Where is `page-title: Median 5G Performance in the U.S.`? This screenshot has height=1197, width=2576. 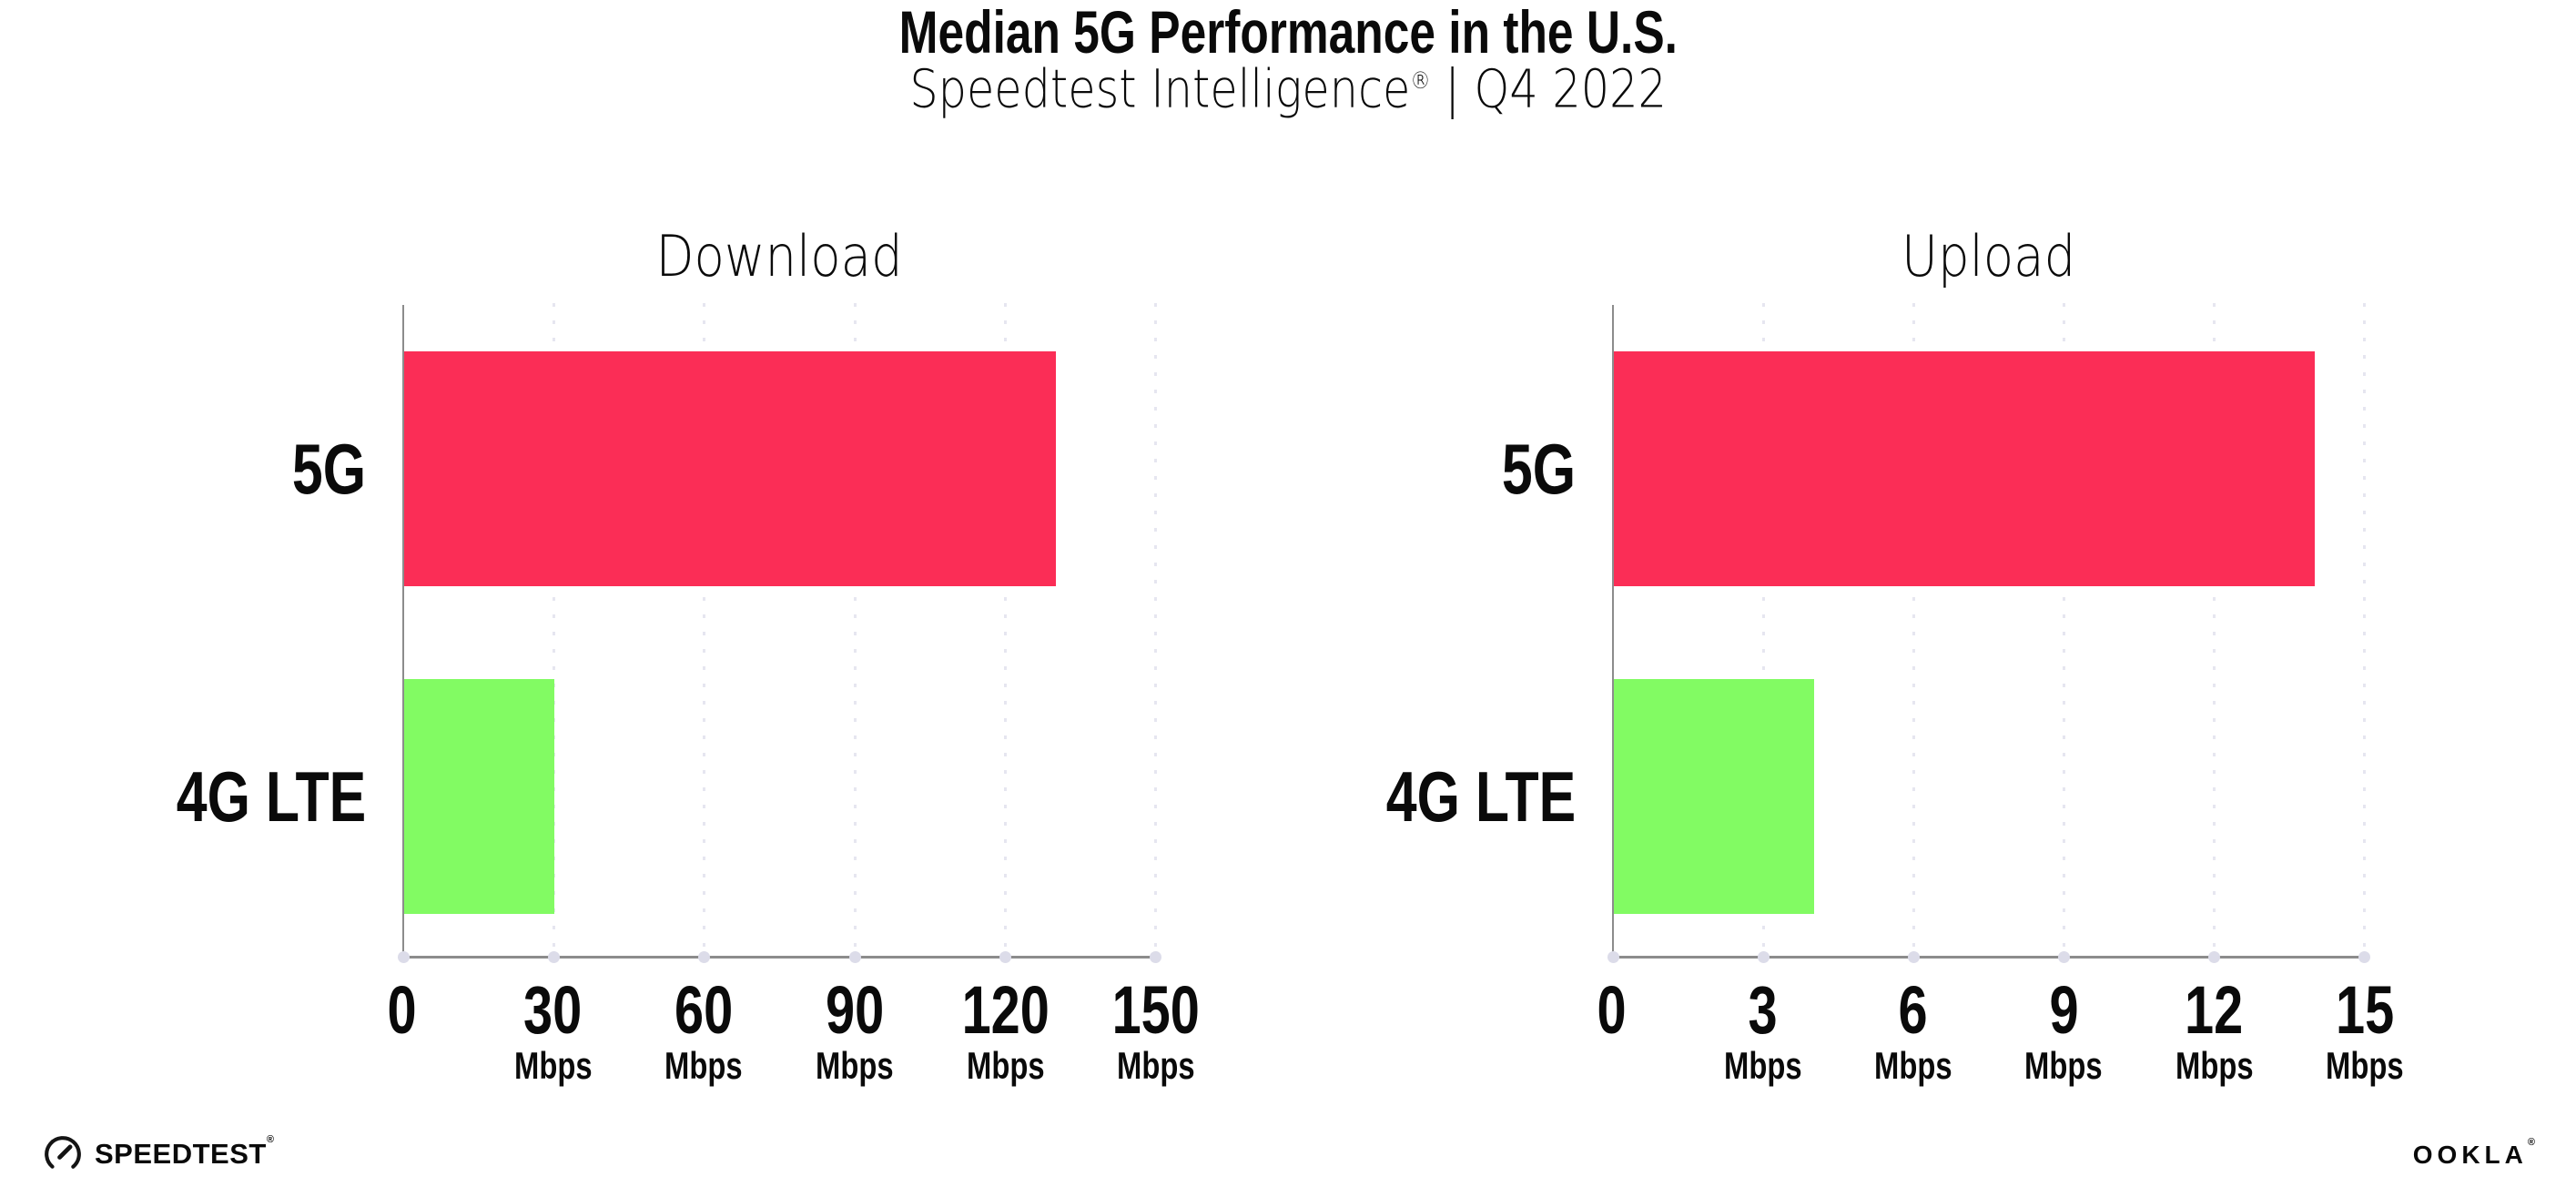 page-title: Median 5G Performance in the U.S. is located at coordinates (1288, 32).